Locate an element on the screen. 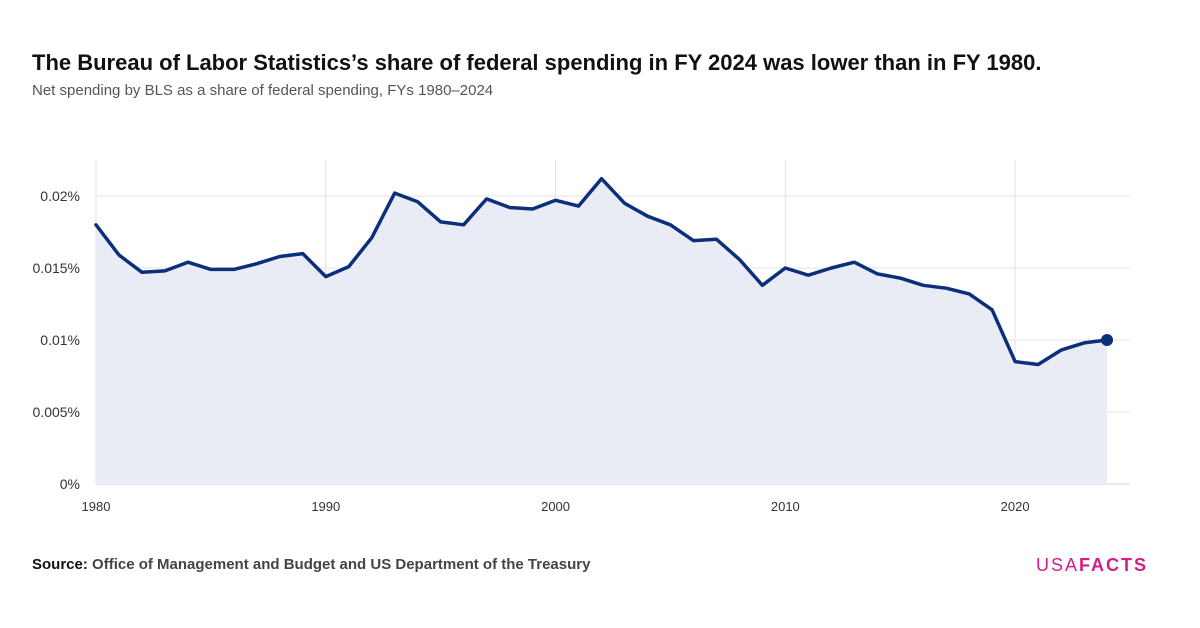 This screenshot has height=628, width=1200. usafacts-logo: USAFACTS is located at coordinates (1092, 565).